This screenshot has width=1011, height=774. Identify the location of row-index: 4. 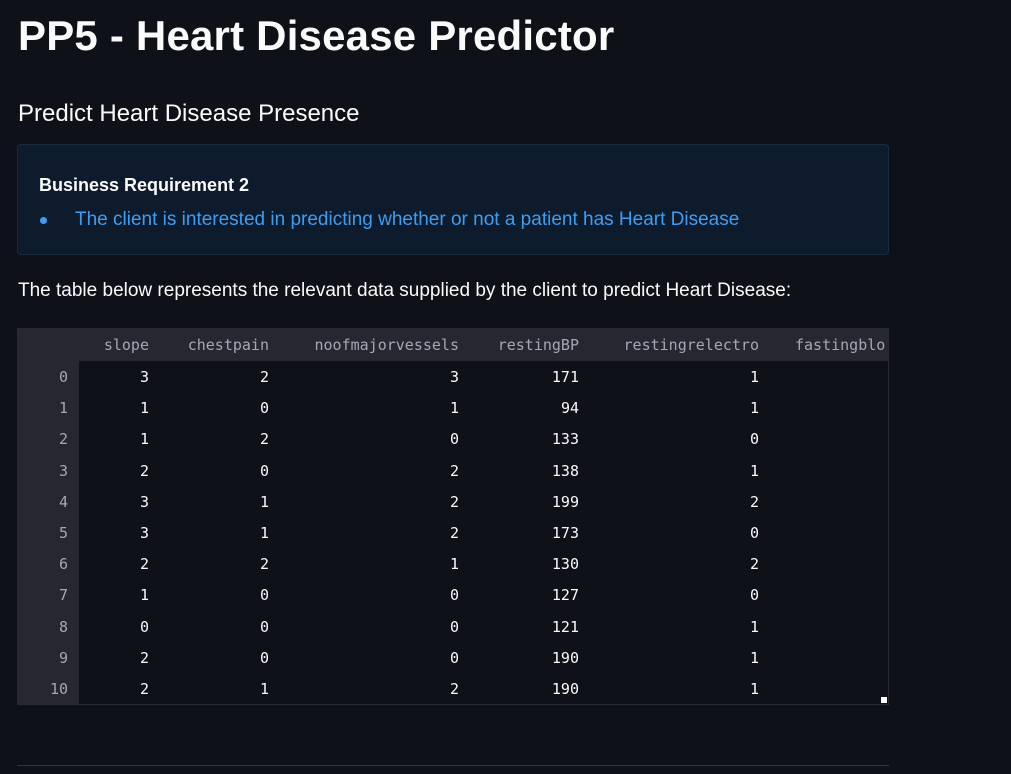
(63, 501).